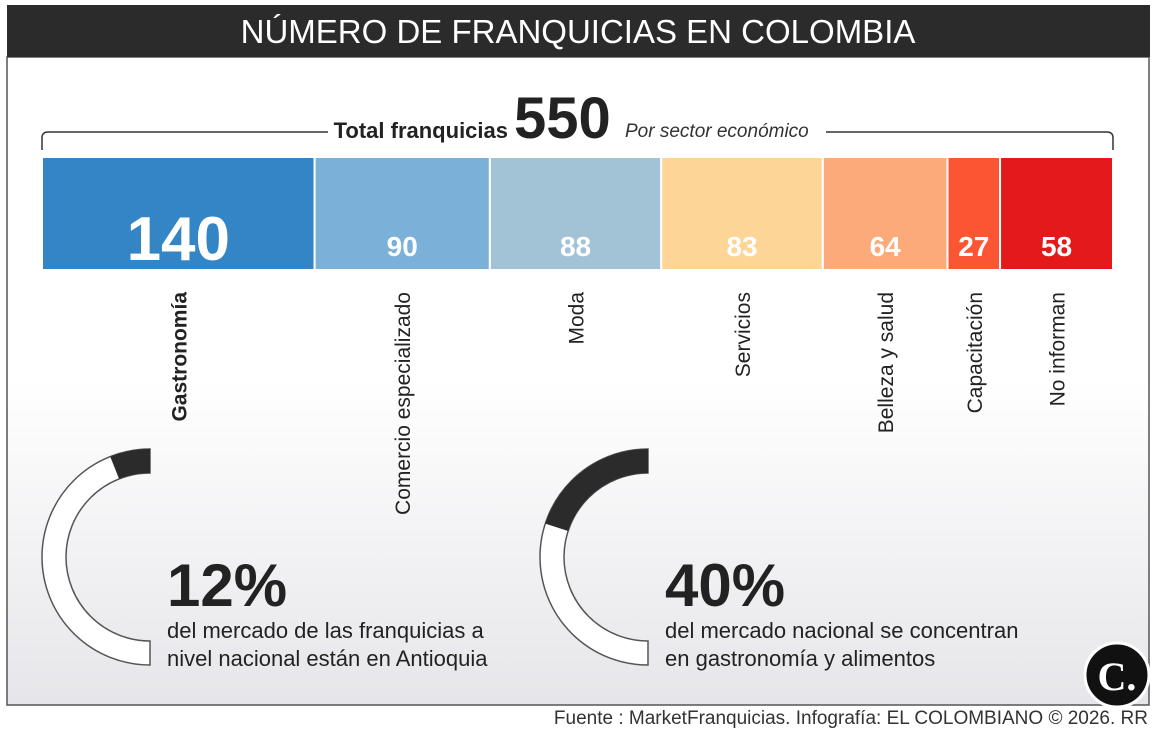  Describe the element at coordinates (325, 630) in the screenshot. I see `gauge-text: del mercado de las franquicias a` at that location.